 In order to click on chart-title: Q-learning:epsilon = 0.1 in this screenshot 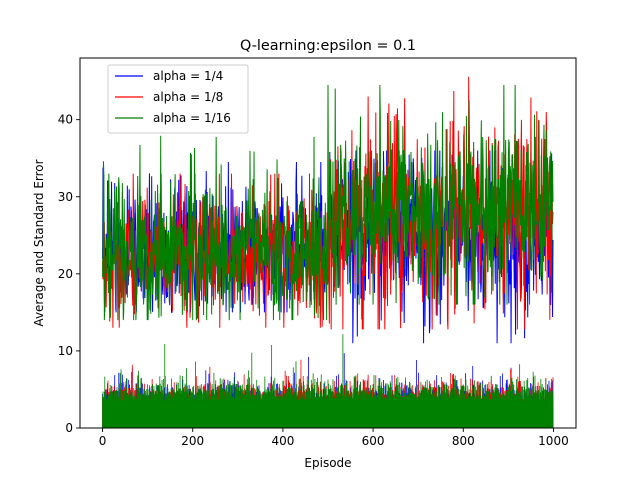, I will do `click(328, 46)`.